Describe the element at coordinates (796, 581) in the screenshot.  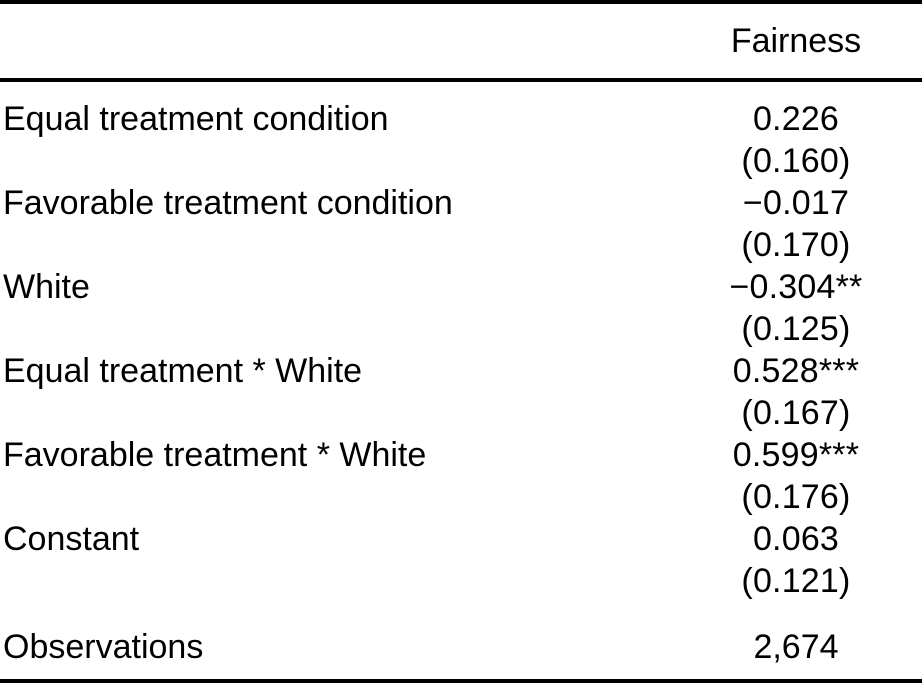
I see `standard-error-value: (0.121)` at that location.